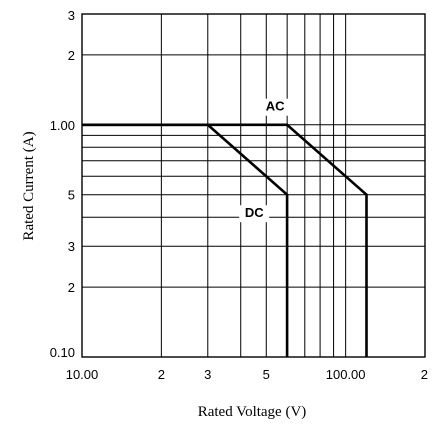 Image resolution: width=441 pixels, height=426 pixels. What do you see at coordinates (346, 374) in the screenshot?
I see `x-tick-label: 100.00` at bounding box center [346, 374].